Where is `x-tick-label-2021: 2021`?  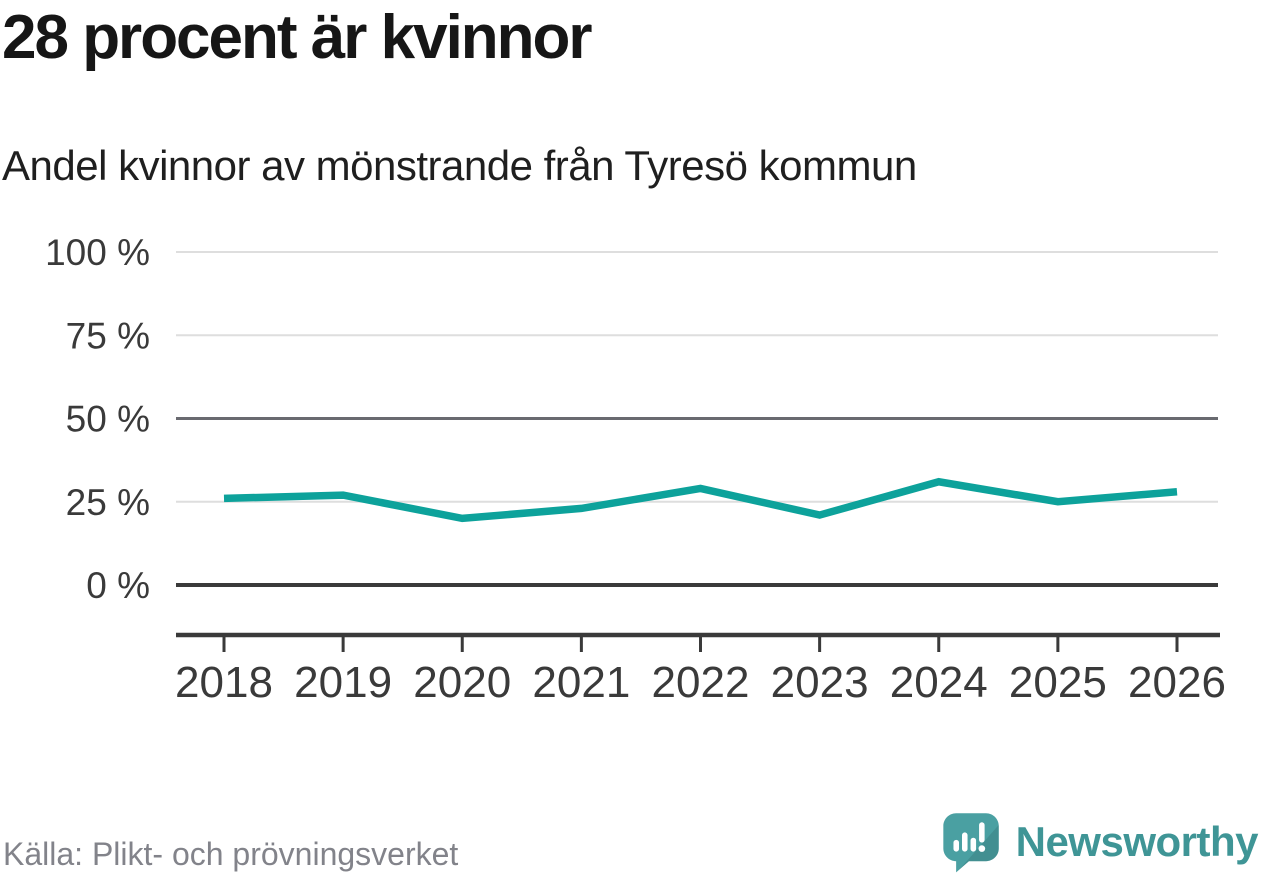 x-tick-label-2021: 2021 is located at coordinates (581, 682).